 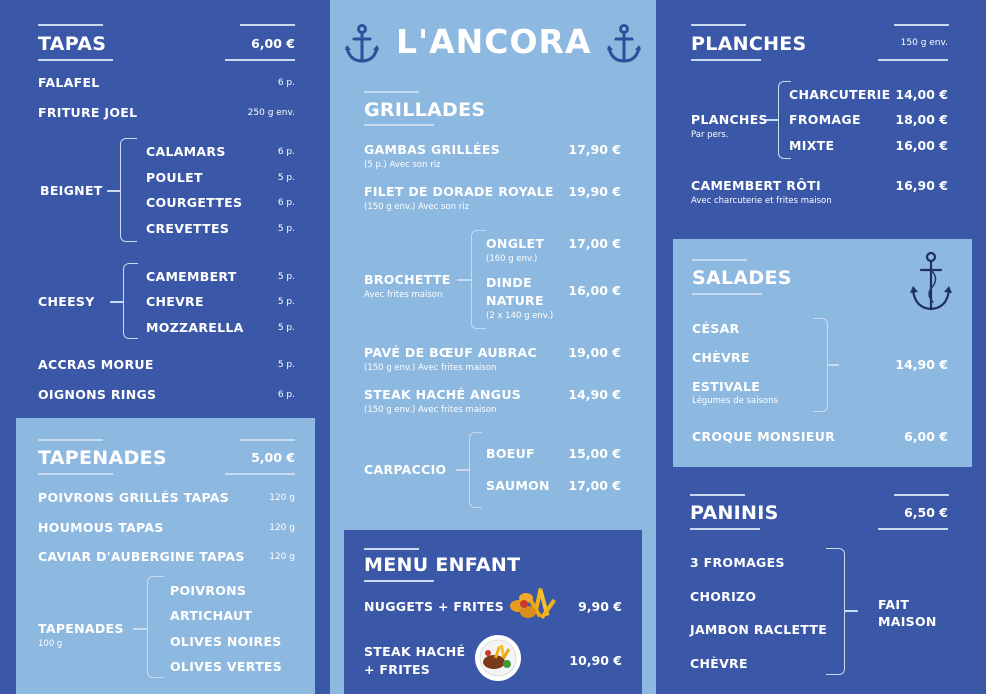 What do you see at coordinates (71, 190) in the screenshot?
I see `group-label-beignet: BEIGNET` at bounding box center [71, 190].